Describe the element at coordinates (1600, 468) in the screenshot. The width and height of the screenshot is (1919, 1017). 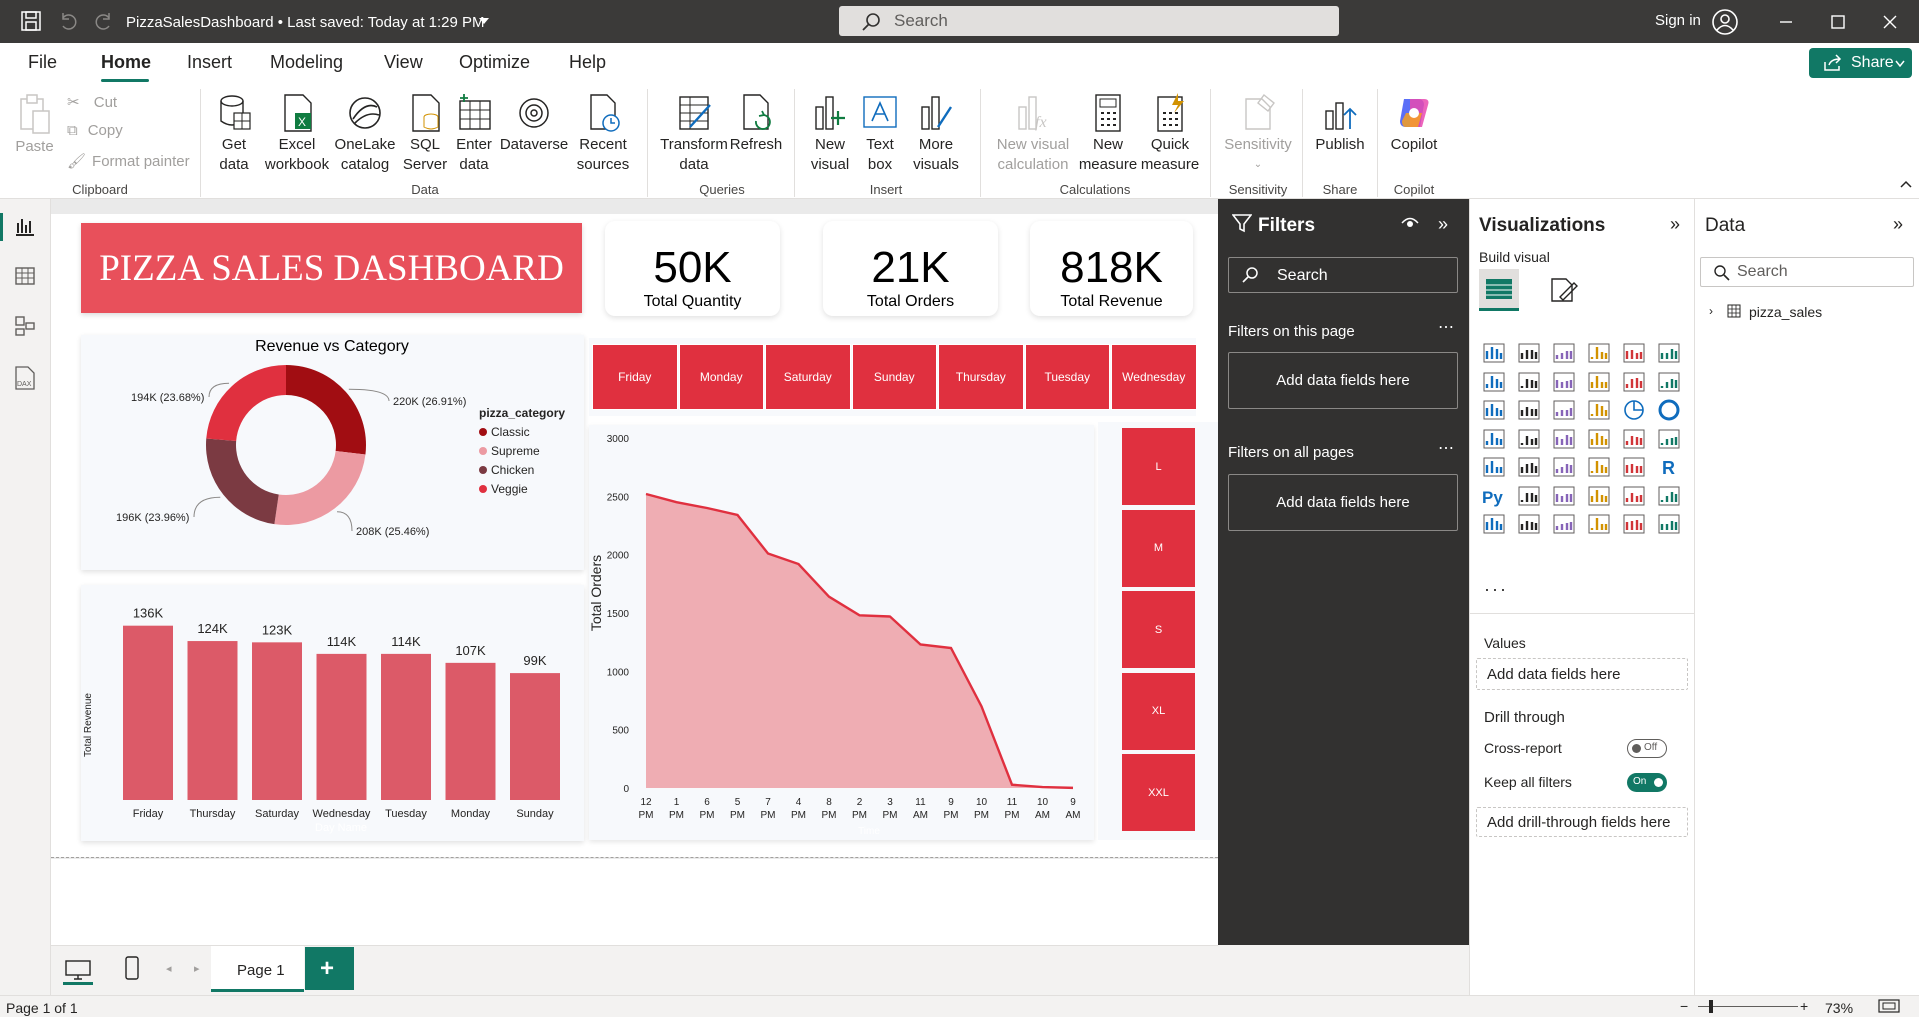
I see `table-visual-icon` at that location.